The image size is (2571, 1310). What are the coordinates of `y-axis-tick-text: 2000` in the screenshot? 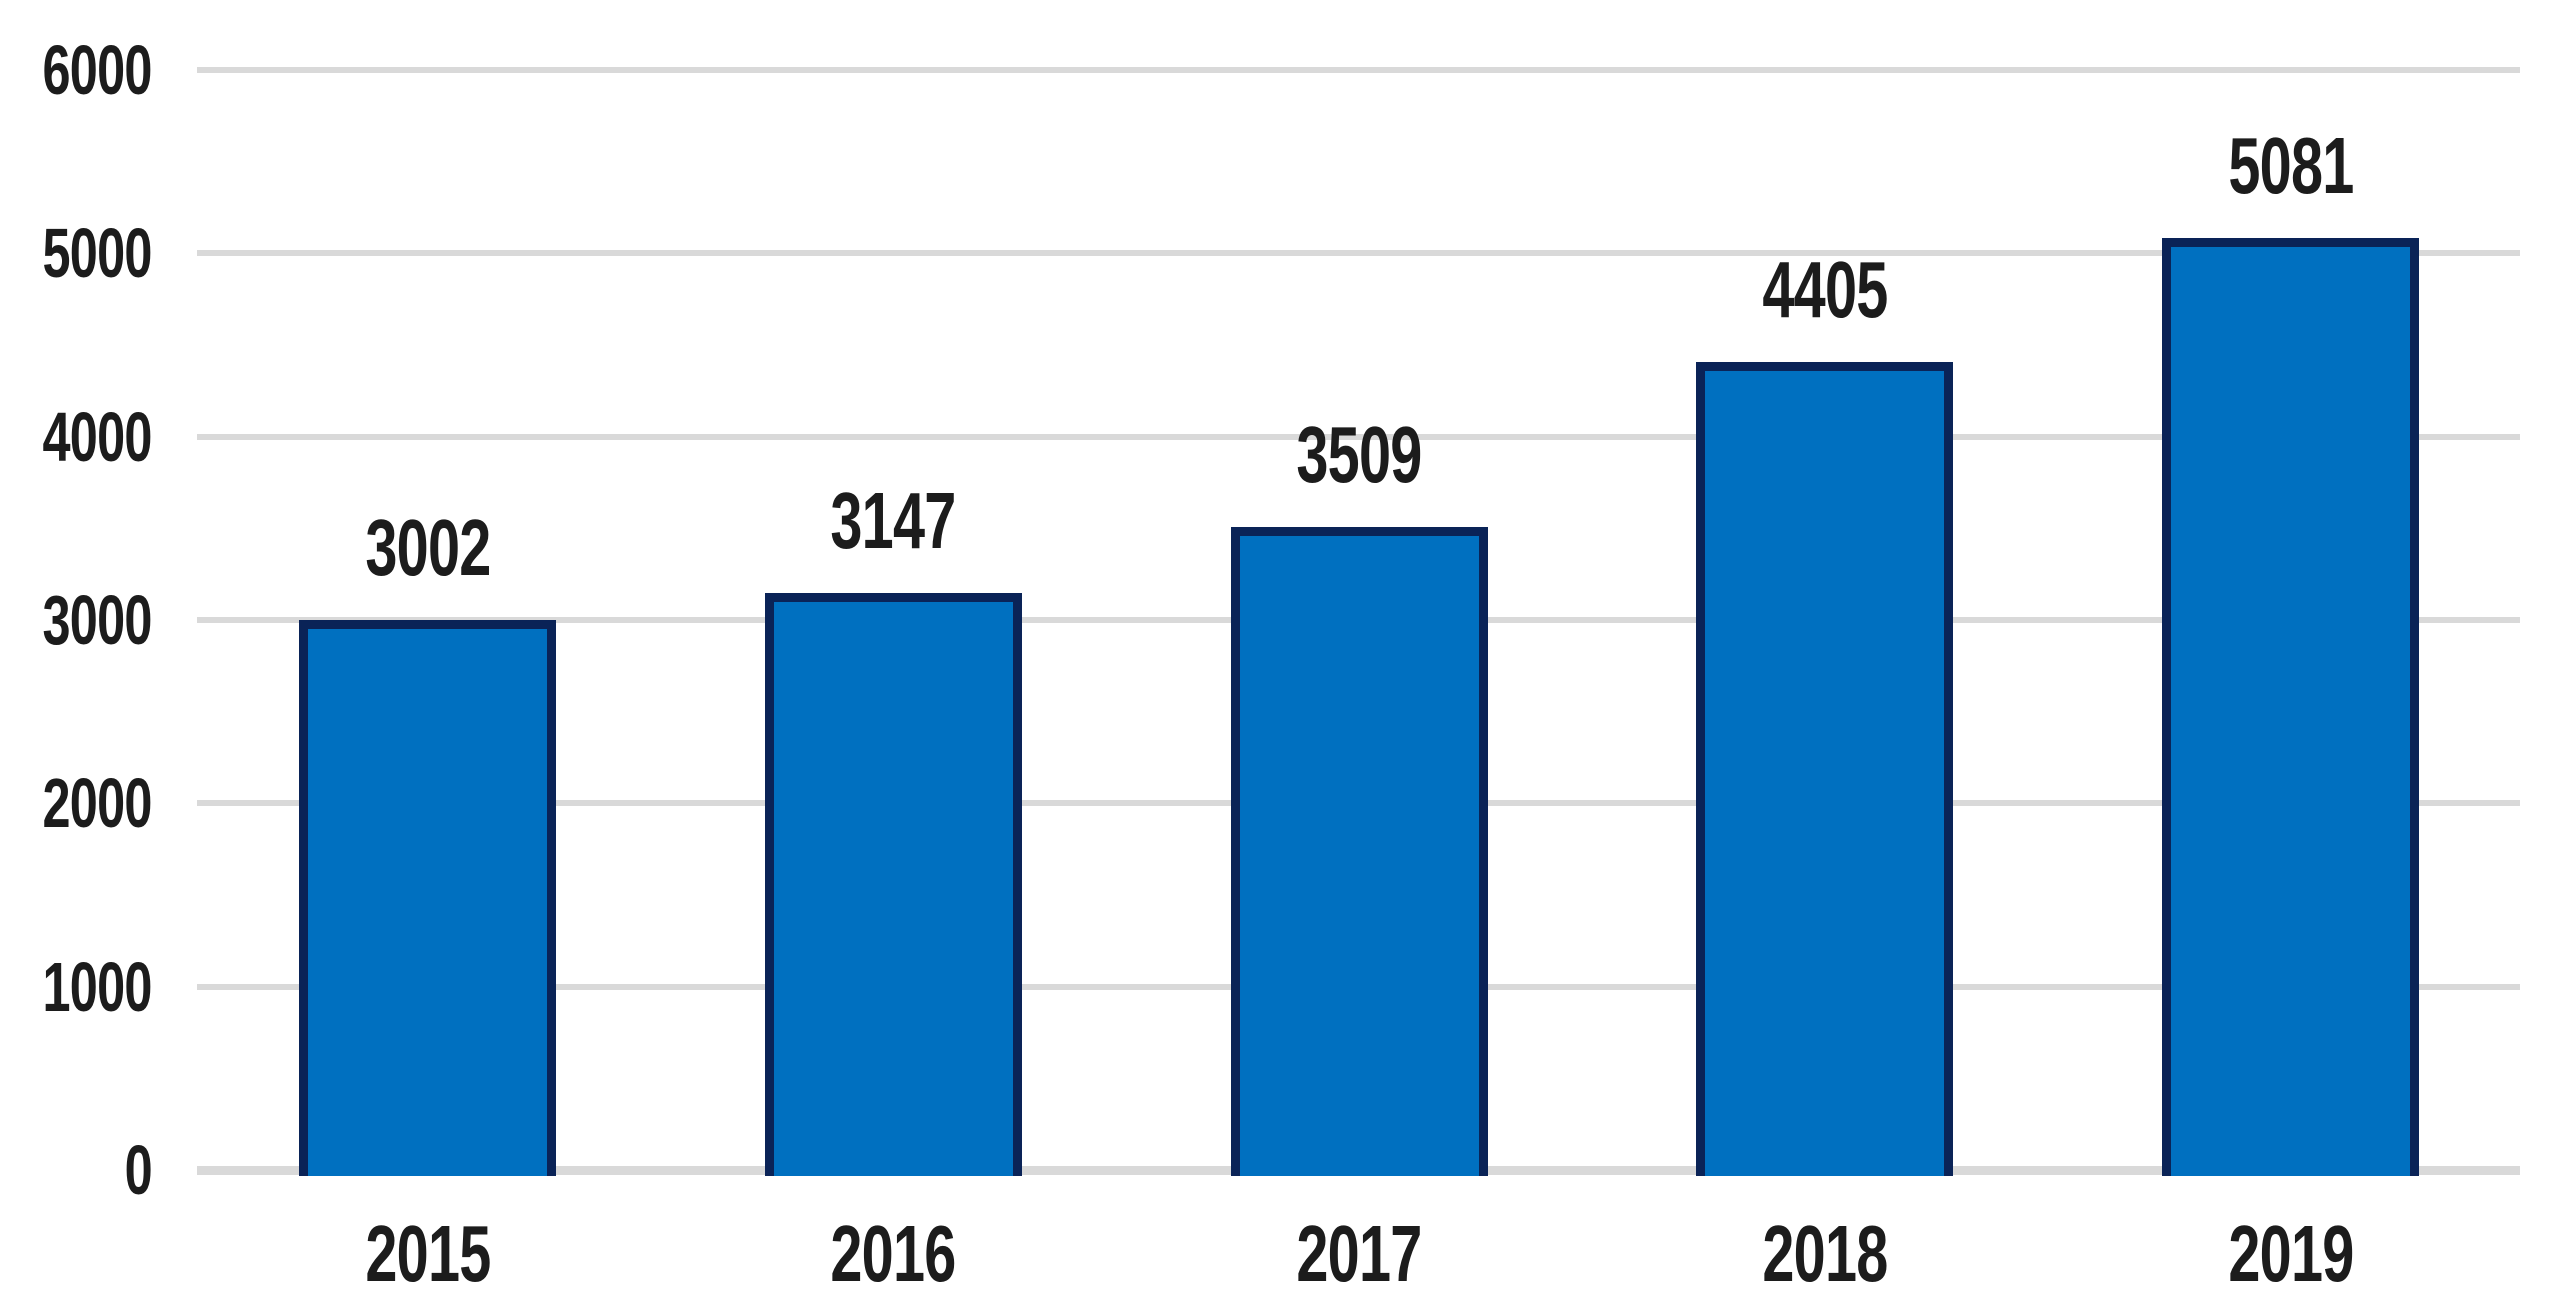 It's located at (97, 803).